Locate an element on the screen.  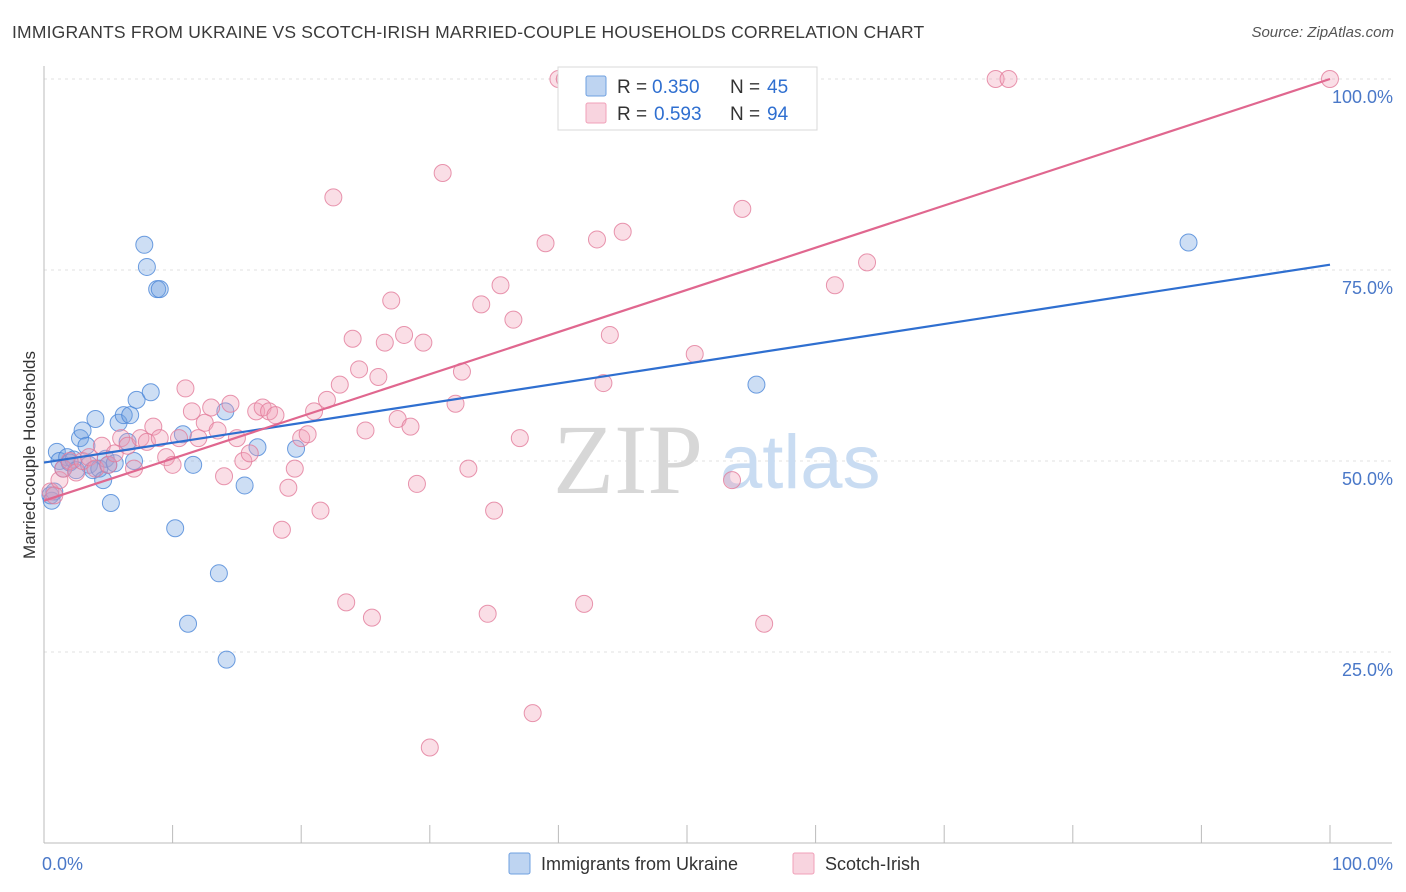
series-label-scotch-irish: Scotch-Irish is located at coordinates (872, 864).